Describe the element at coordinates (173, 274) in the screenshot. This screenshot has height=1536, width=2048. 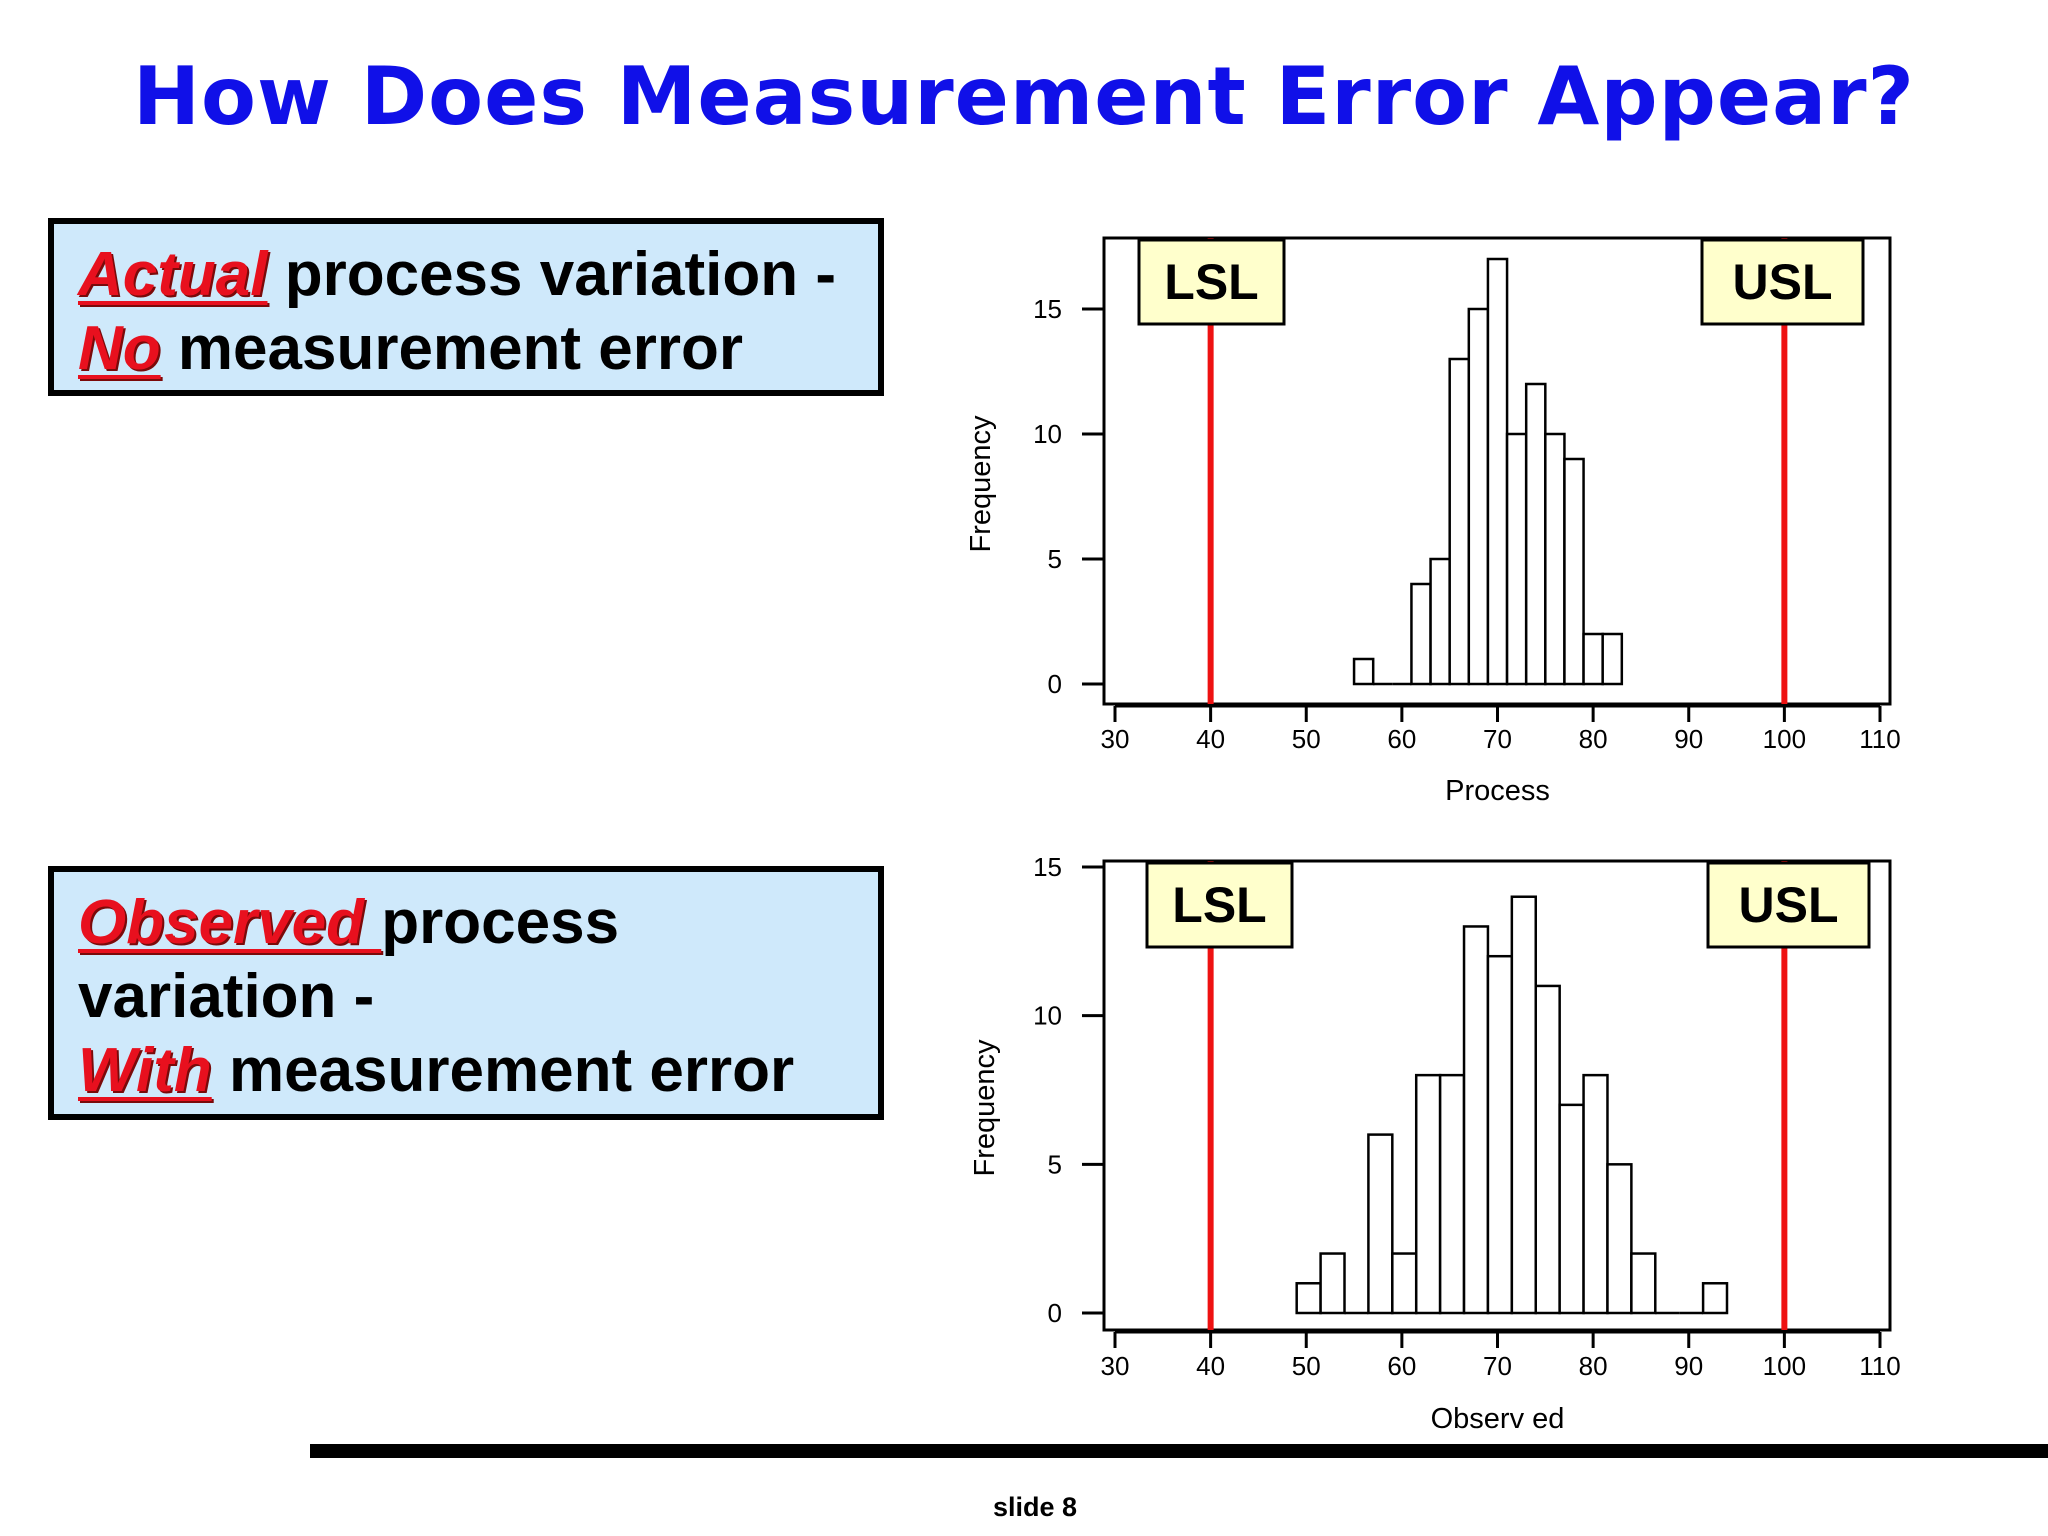
I see `callout-actual-emphasis: Actual` at that location.